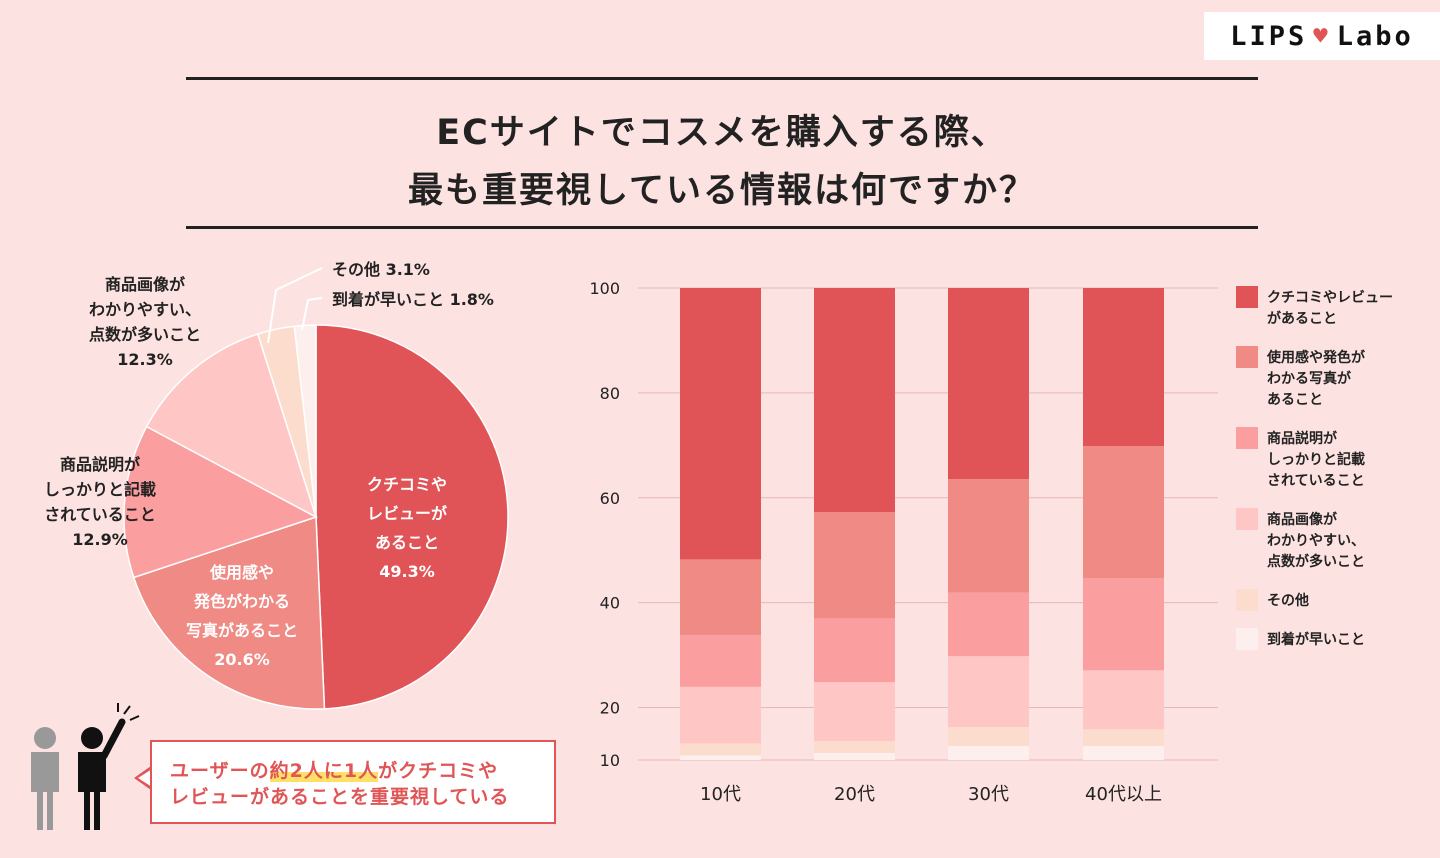 This screenshot has height=858, width=1440. What do you see at coordinates (1247, 438) in the screenshot?
I see `legend-swatch-setsumei` at bounding box center [1247, 438].